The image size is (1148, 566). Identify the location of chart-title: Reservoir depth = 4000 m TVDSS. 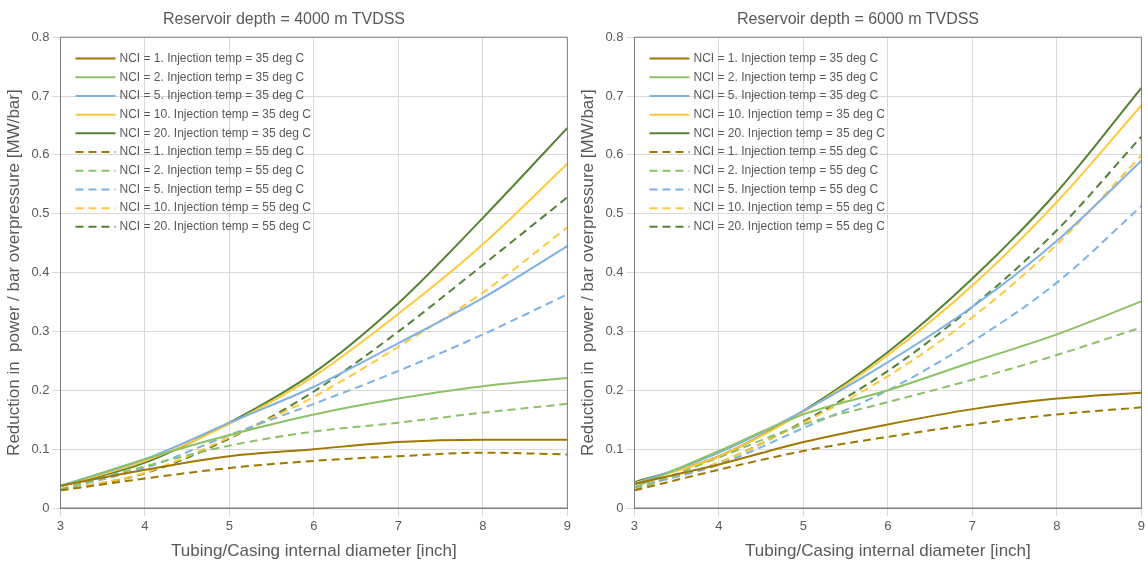
(284, 19).